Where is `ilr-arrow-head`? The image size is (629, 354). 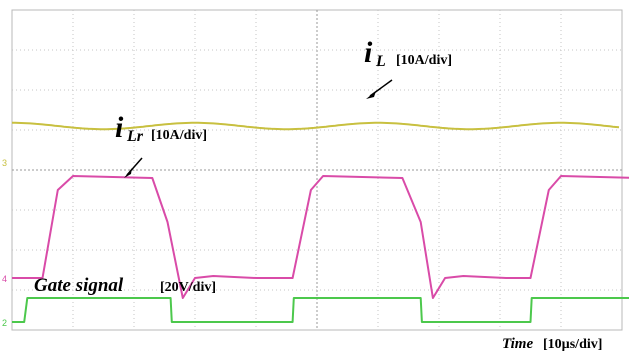
ilr-arrow-head is located at coordinates (128, 173).